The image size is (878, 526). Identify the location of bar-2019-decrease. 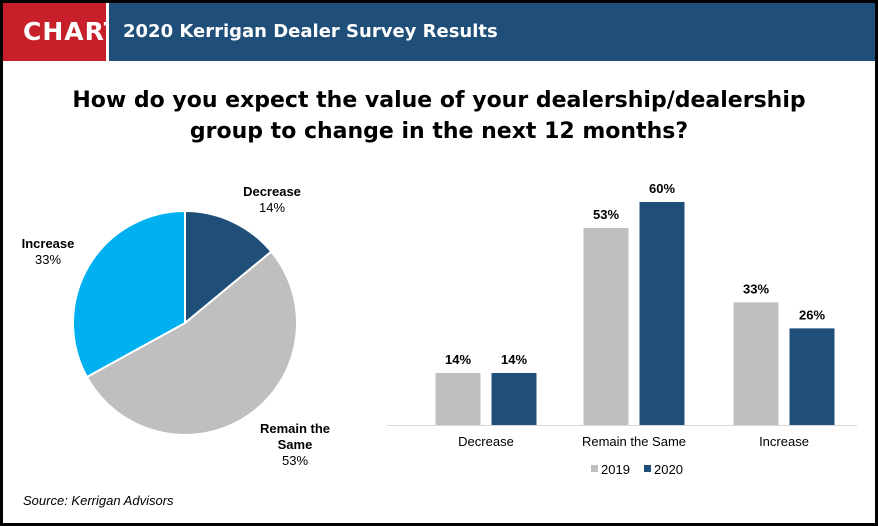
(458, 398).